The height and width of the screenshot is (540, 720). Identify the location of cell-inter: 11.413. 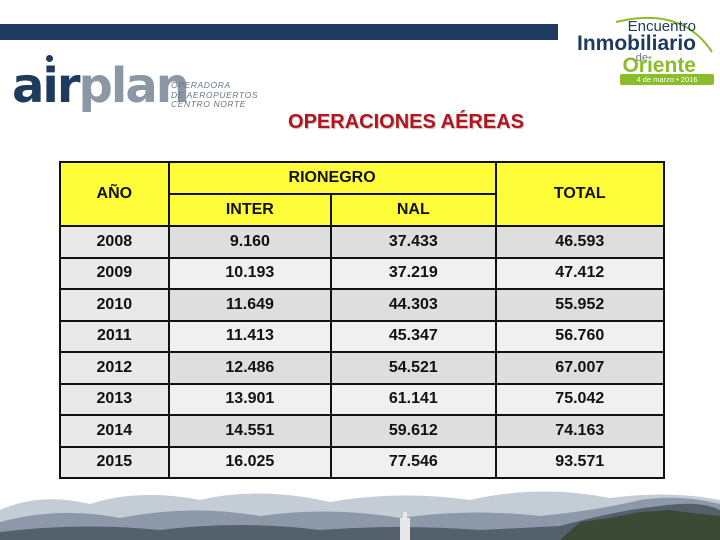
(250, 336).